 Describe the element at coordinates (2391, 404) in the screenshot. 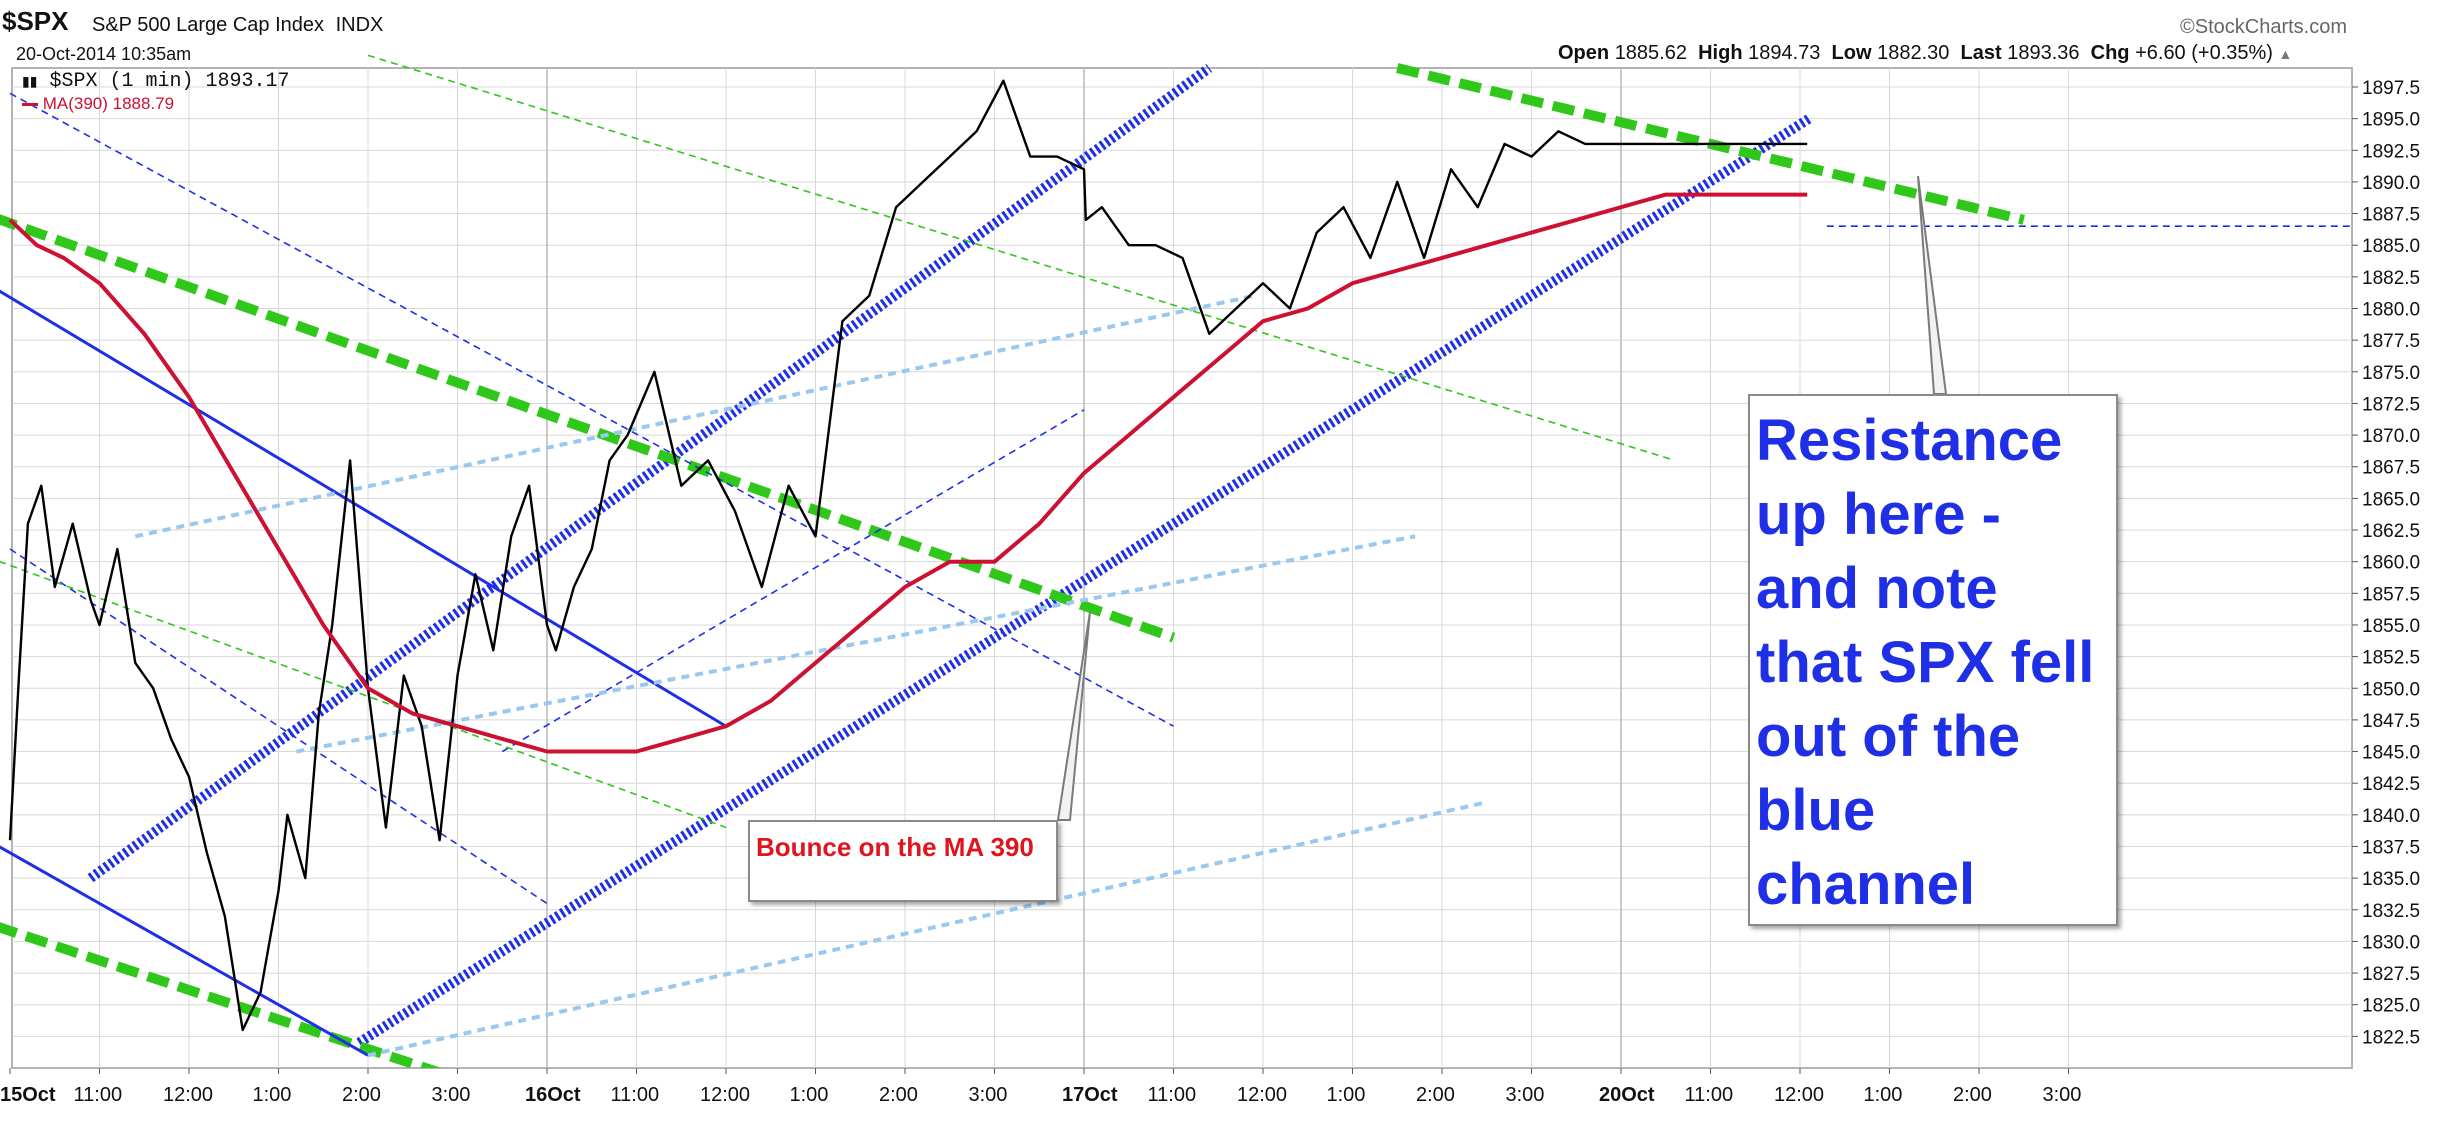

I see `y-tick-label: 1872.5` at that location.